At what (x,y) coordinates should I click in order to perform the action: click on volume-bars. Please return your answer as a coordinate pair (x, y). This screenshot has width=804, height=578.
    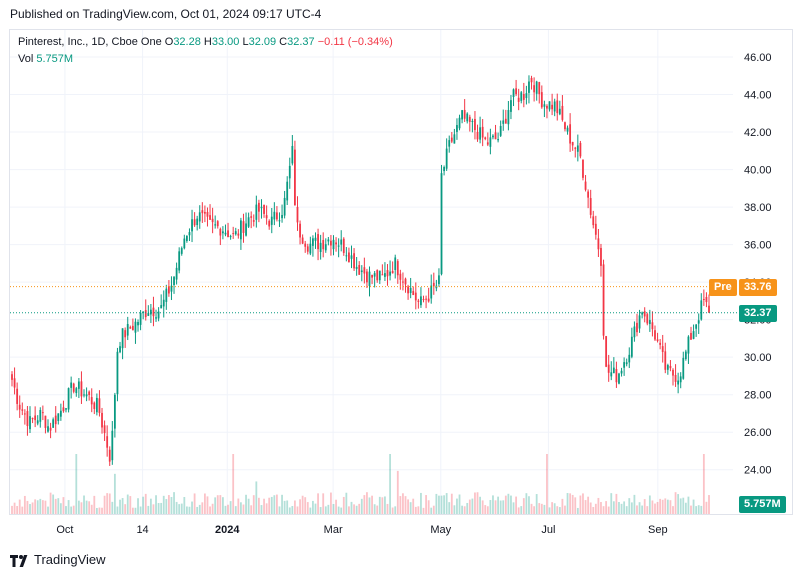
    Looking at the image, I should click on (360, 484).